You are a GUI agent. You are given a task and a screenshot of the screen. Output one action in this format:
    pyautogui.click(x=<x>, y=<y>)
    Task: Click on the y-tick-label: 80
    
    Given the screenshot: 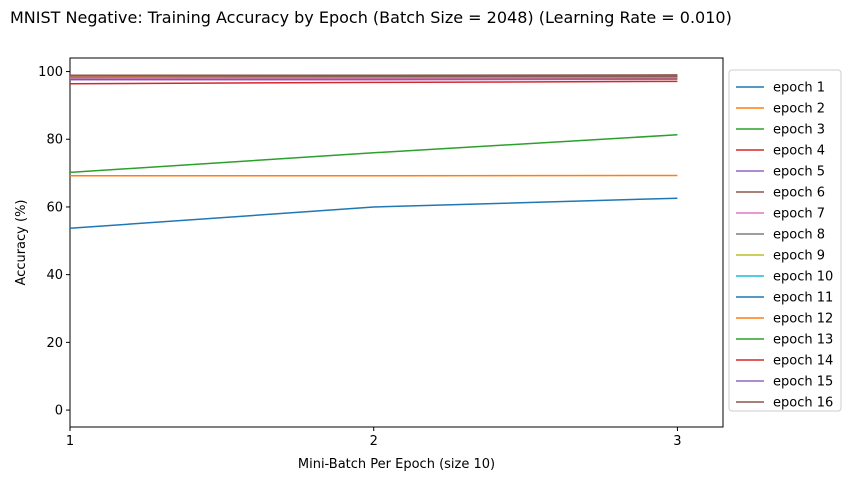 What is the action you would take?
    pyautogui.click(x=54, y=140)
    